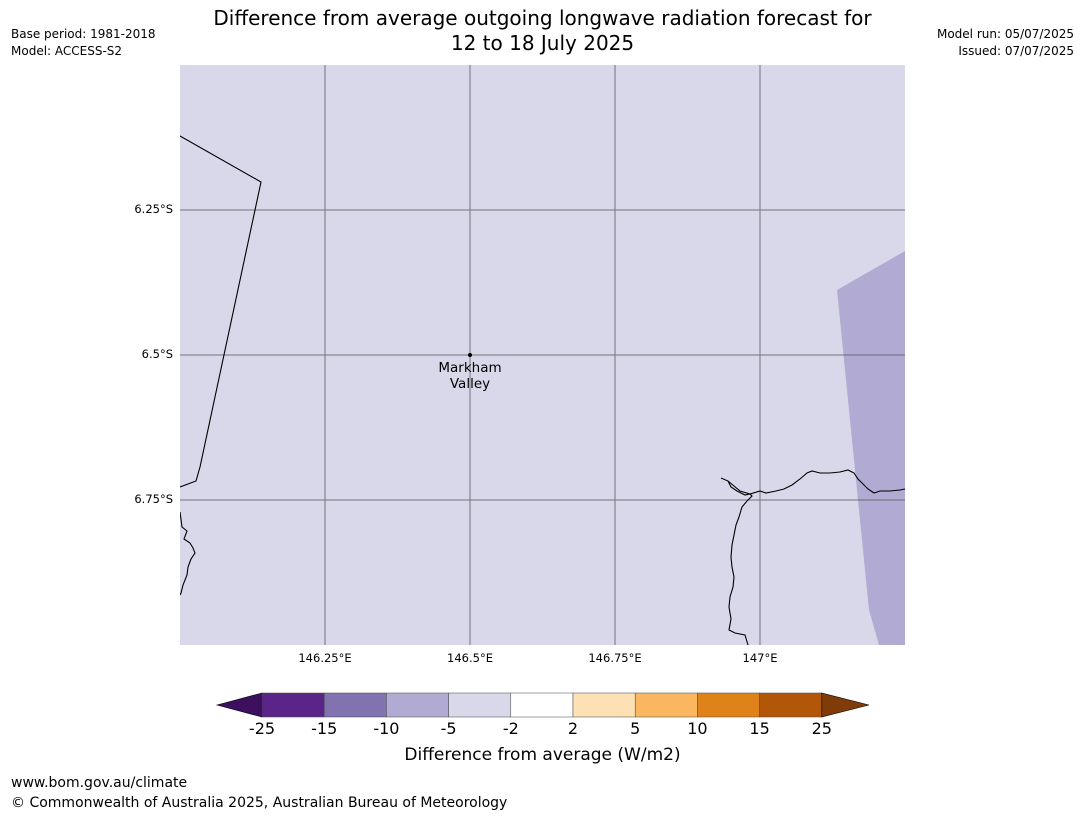 The height and width of the screenshot is (816, 1085). Describe the element at coordinates (324, 728) in the screenshot. I see `colorbar-tick-label: -15` at that location.